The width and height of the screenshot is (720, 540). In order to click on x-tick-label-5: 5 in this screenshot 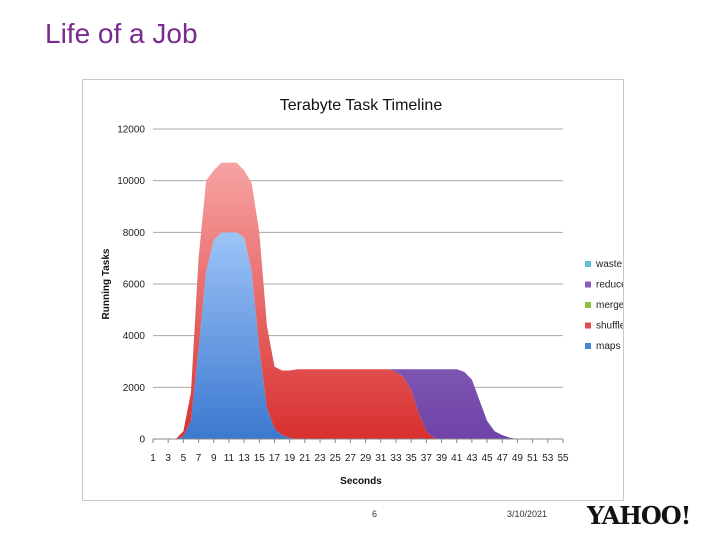, I will do `click(184, 458)`.